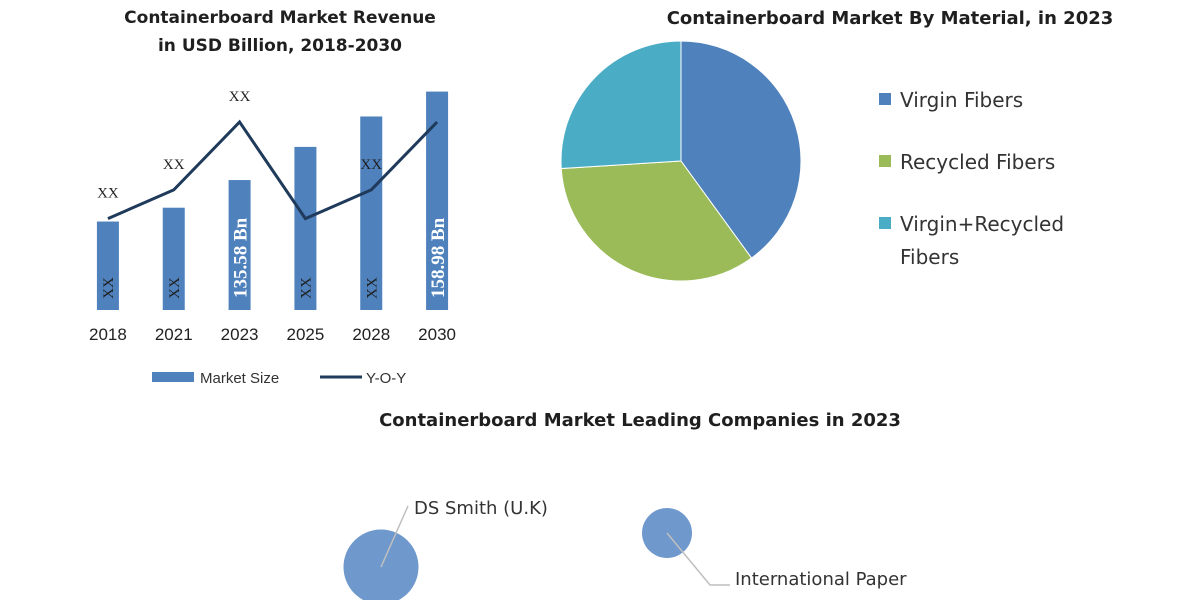 This screenshot has width=1200, height=600. Describe the element at coordinates (280, 18) in the screenshot. I see `revenue-chart-title-line-1: Containerboard Market Revenue` at that location.